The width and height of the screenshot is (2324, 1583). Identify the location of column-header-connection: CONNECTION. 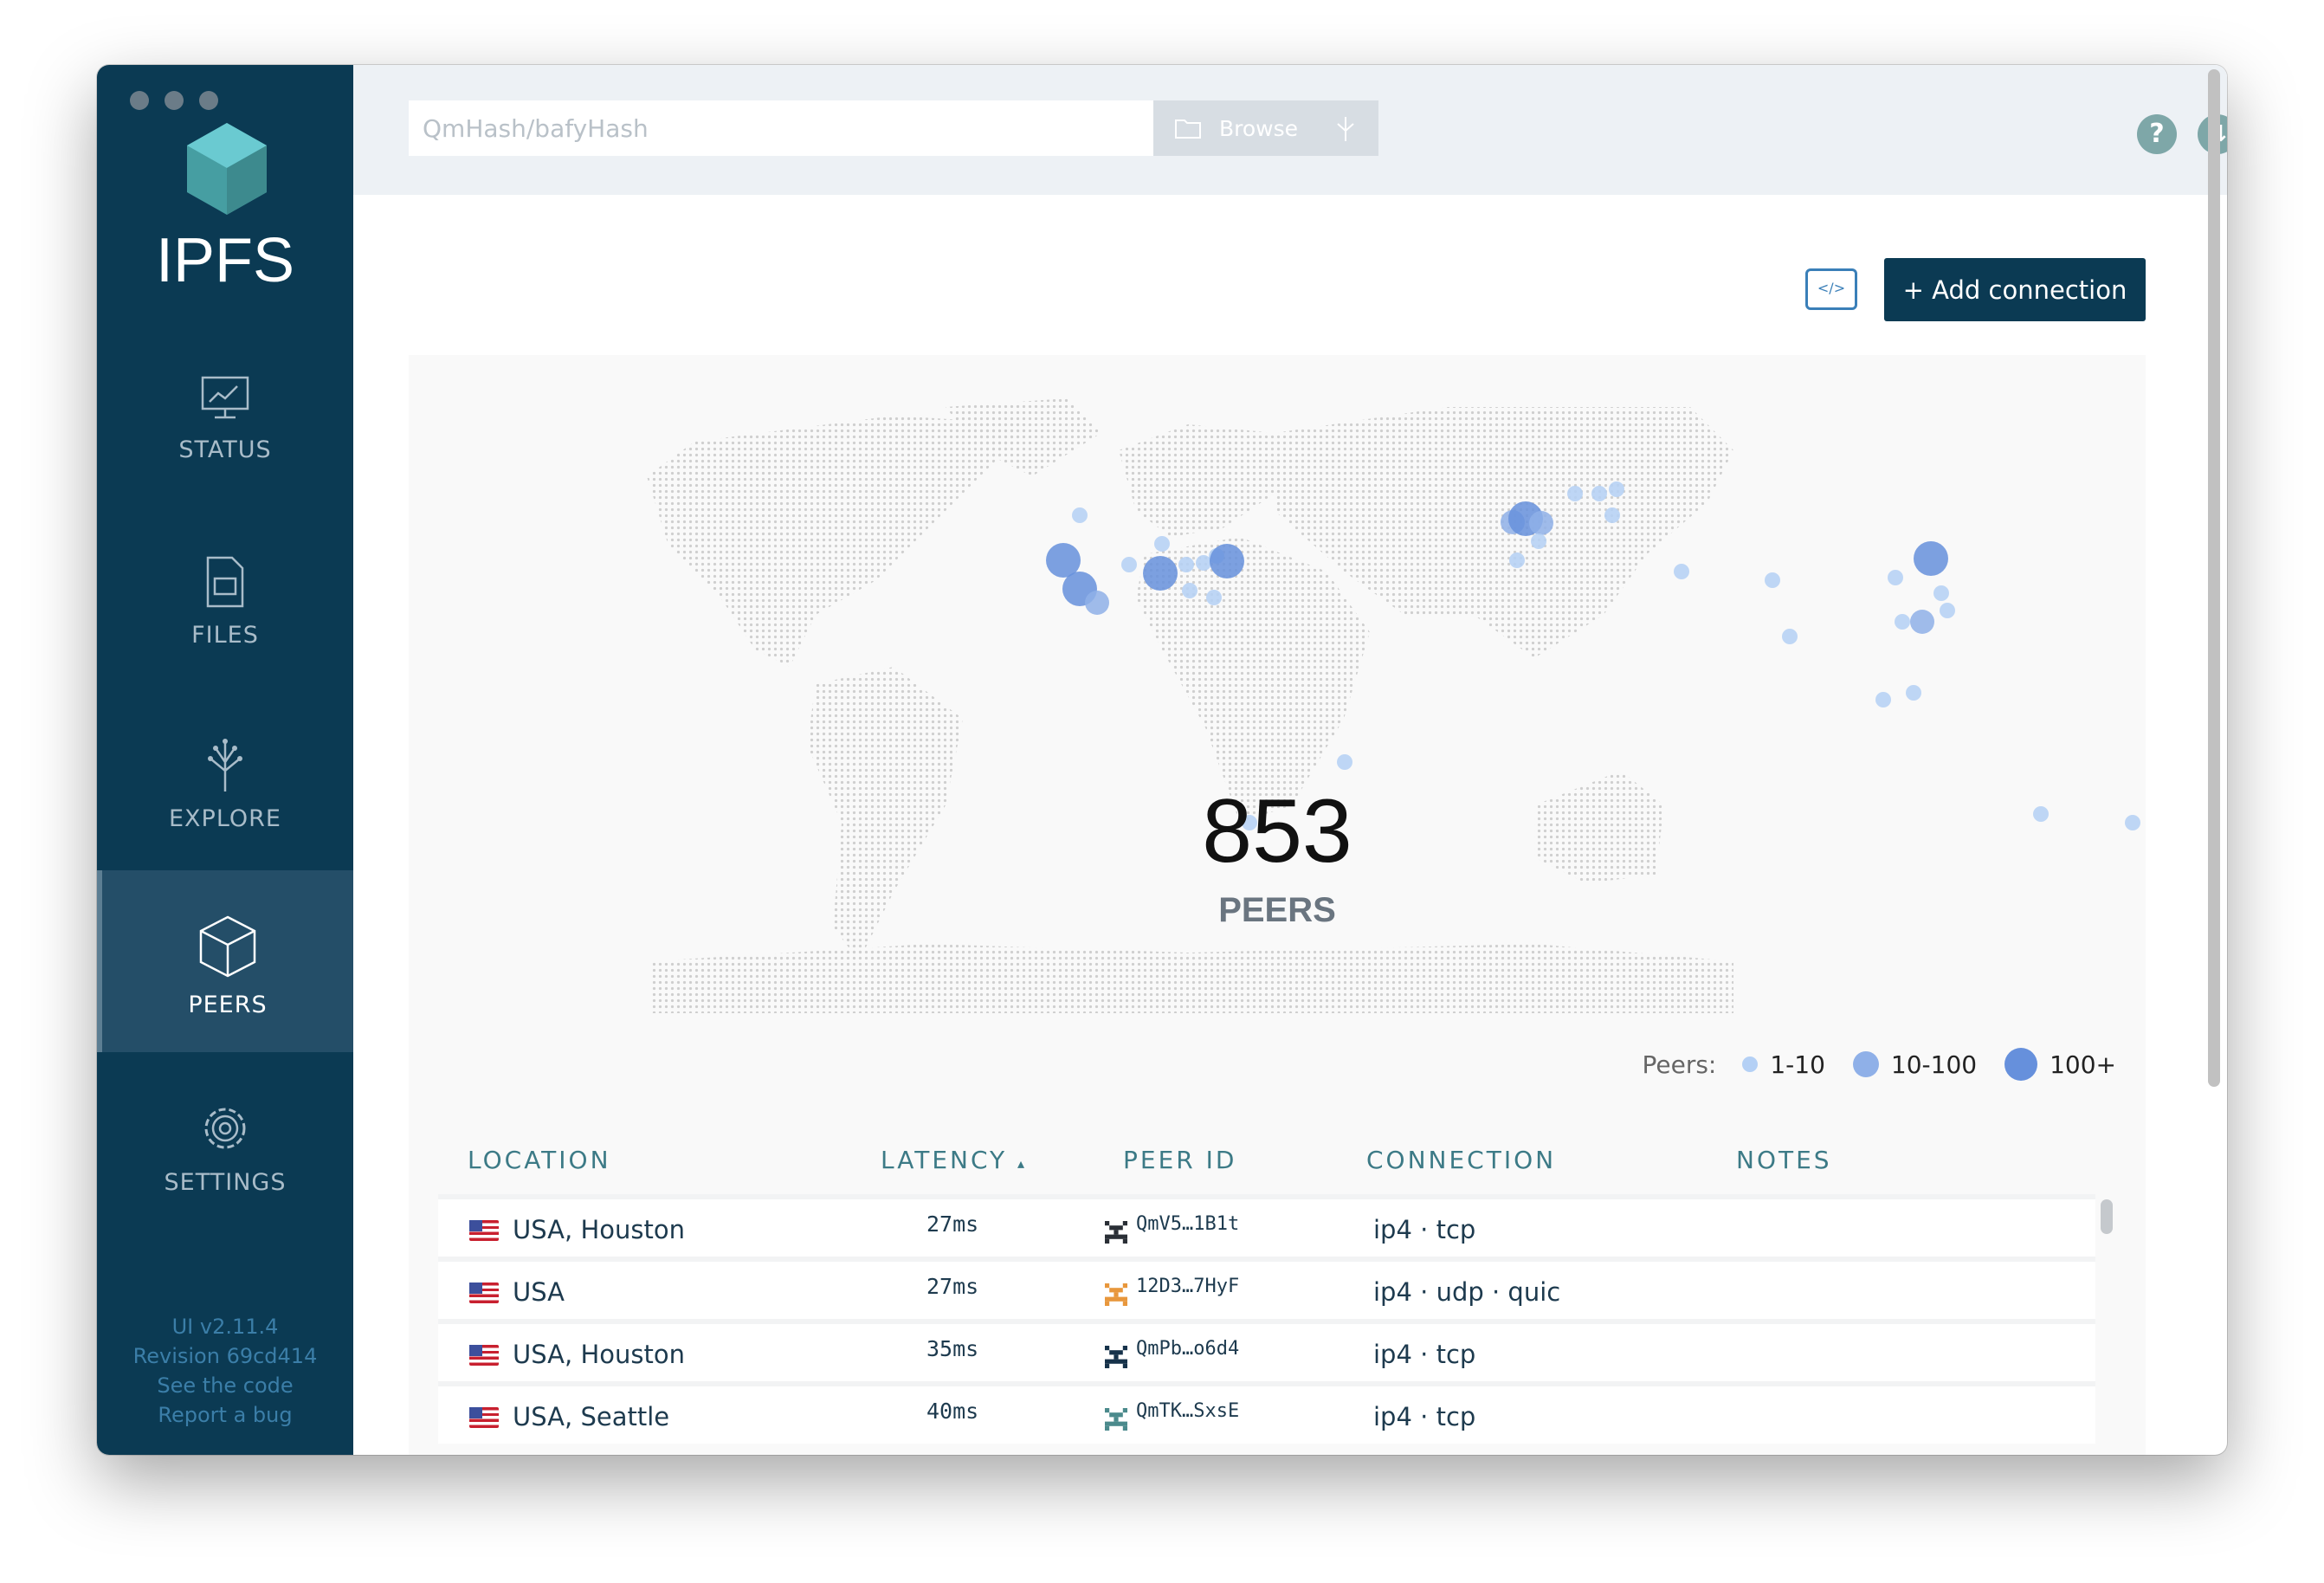
(1462, 1160).